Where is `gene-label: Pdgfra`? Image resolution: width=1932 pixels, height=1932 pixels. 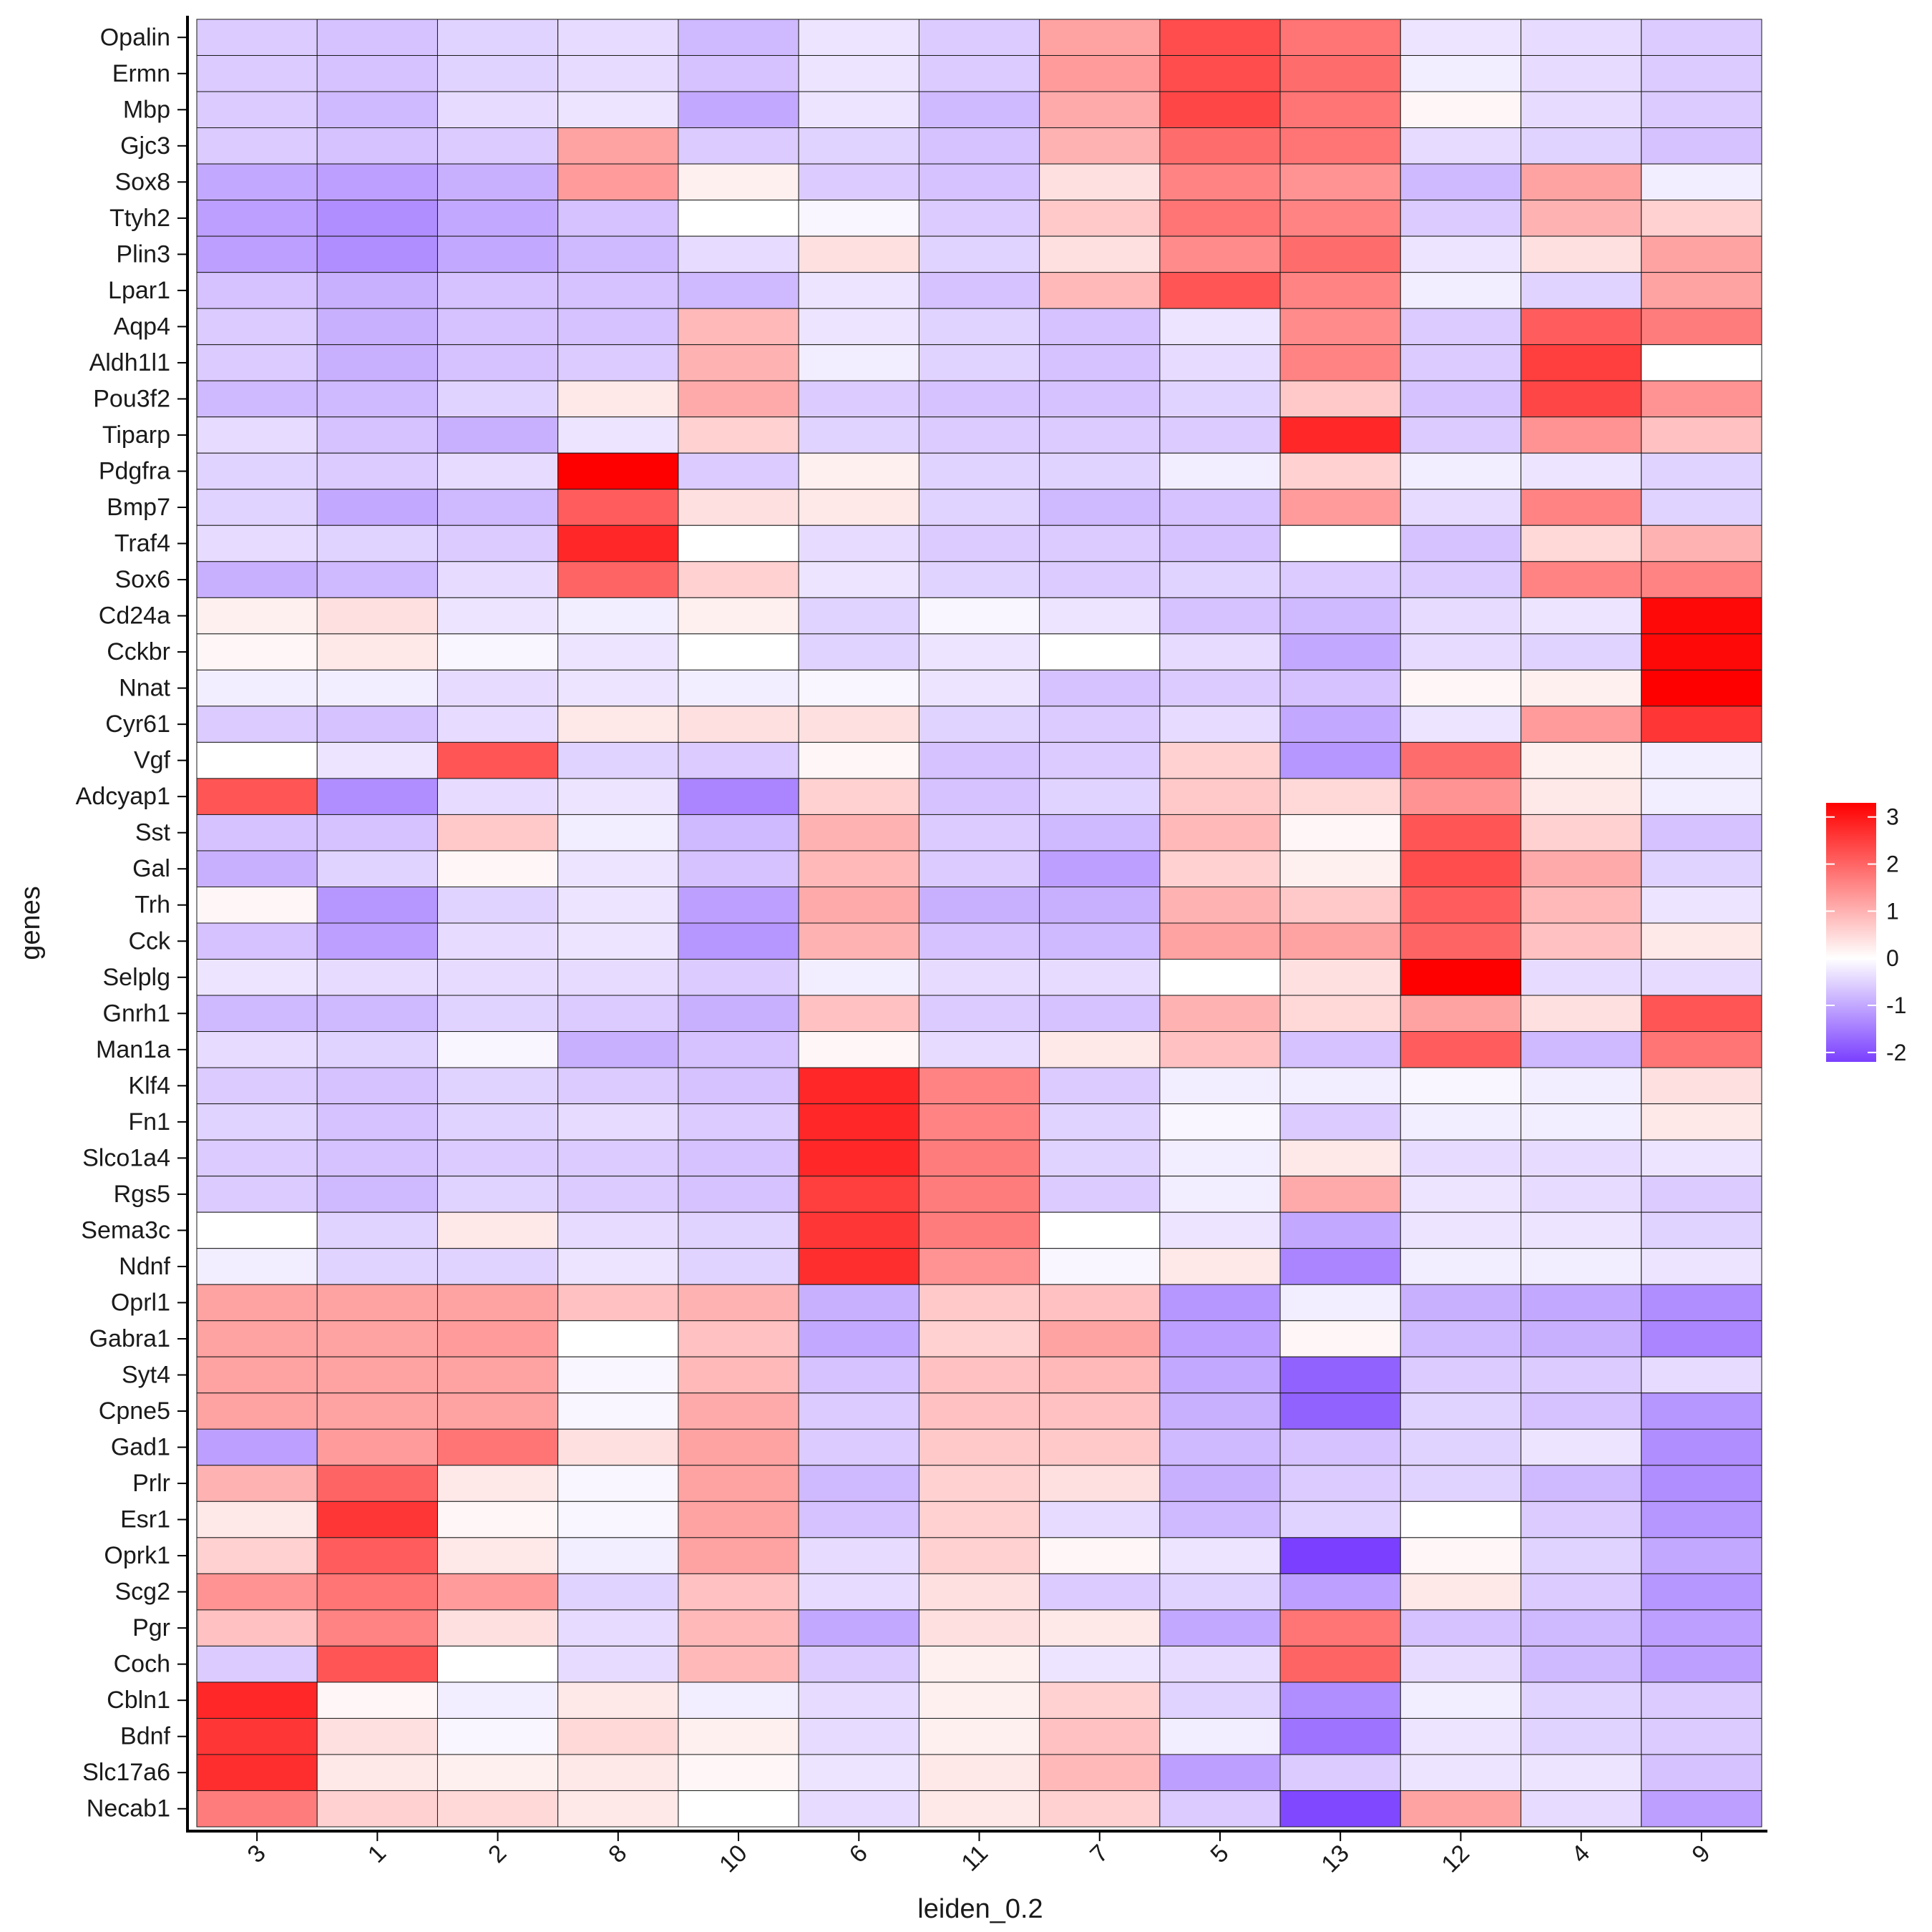
gene-label: Pdgfra is located at coordinates (134, 471).